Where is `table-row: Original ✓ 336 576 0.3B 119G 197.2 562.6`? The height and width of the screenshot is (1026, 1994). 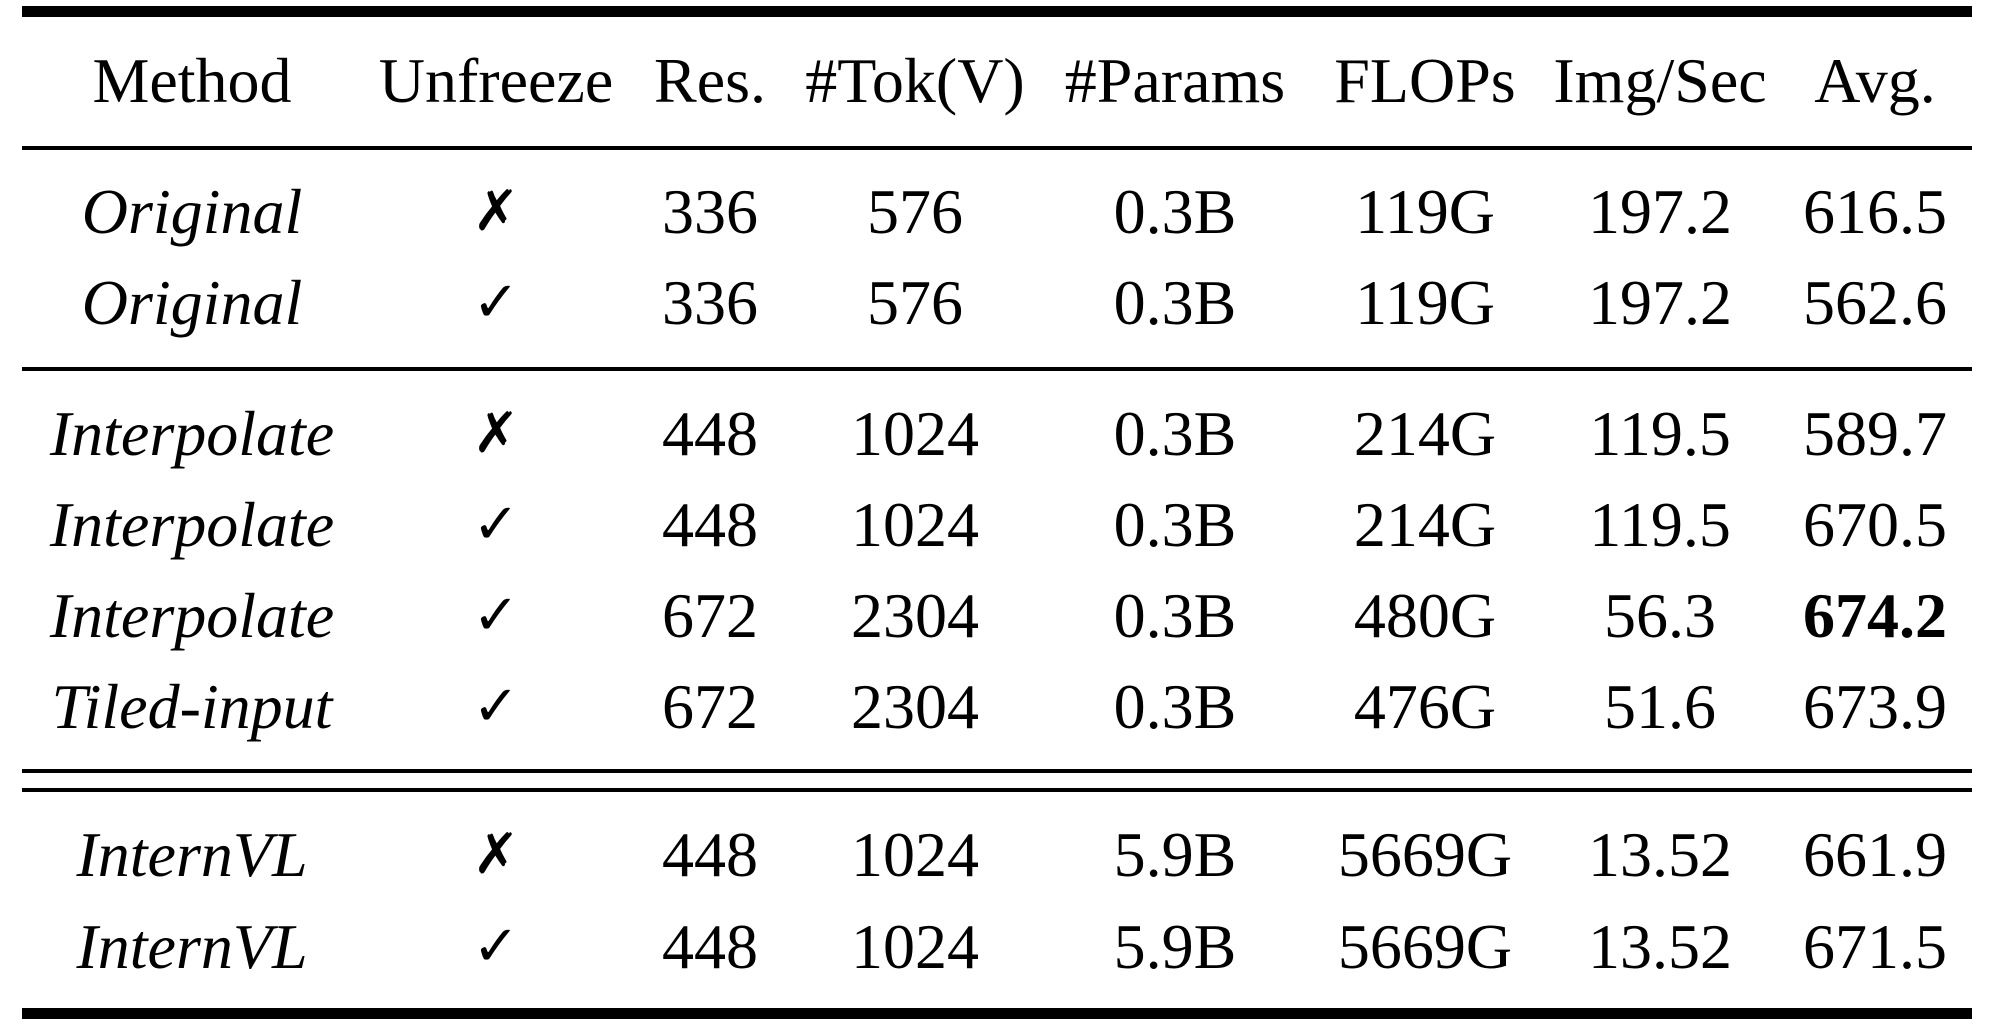 table-row: Original ✓ 336 576 0.3B 119G 197.2 562.6 is located at coordinates (997, 303).